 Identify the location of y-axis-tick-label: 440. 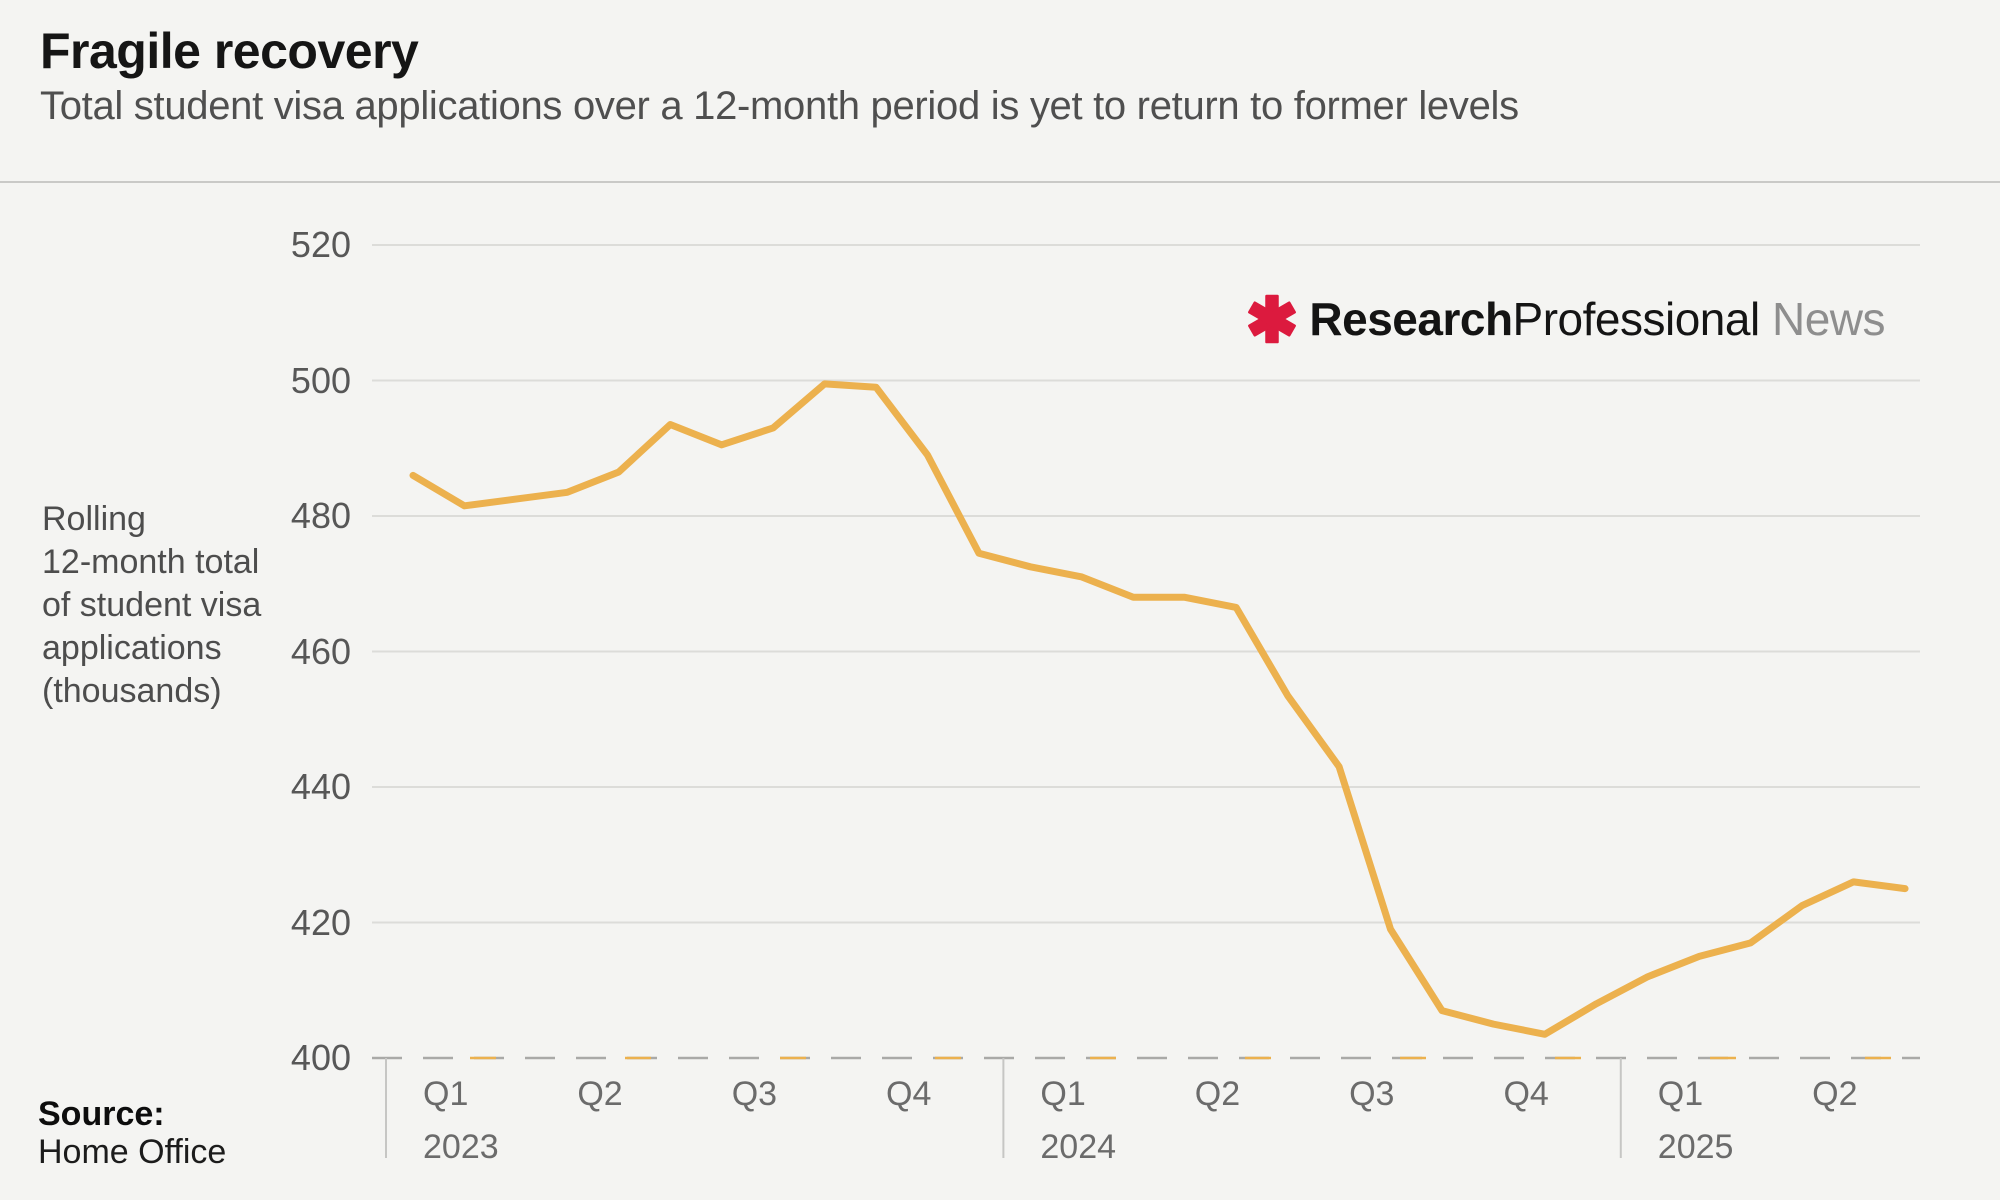
(320, 786).